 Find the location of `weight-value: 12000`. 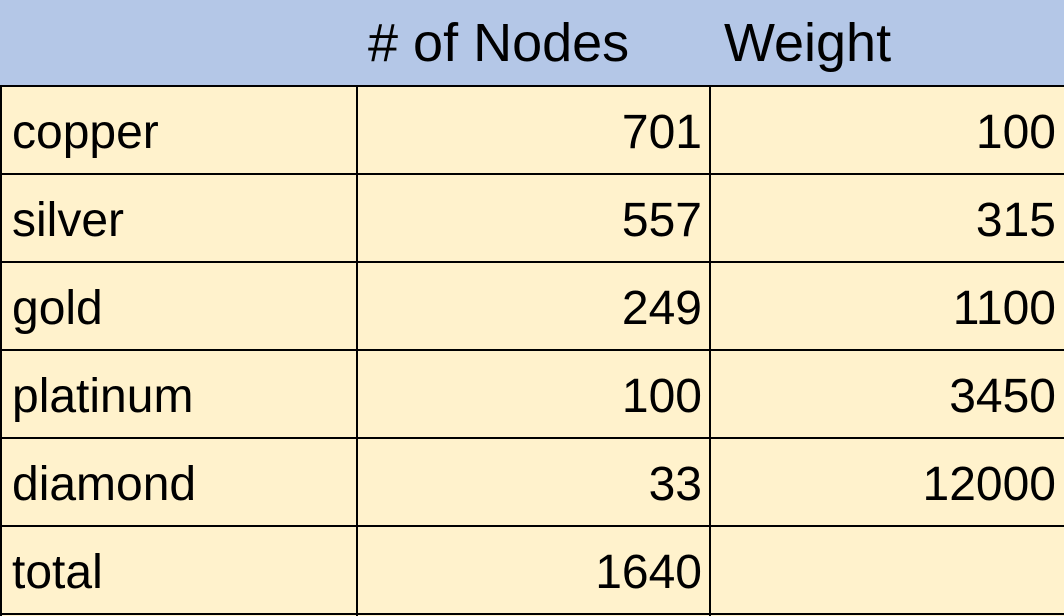

weight-value: 12000 is located at coordinates (989, 484).